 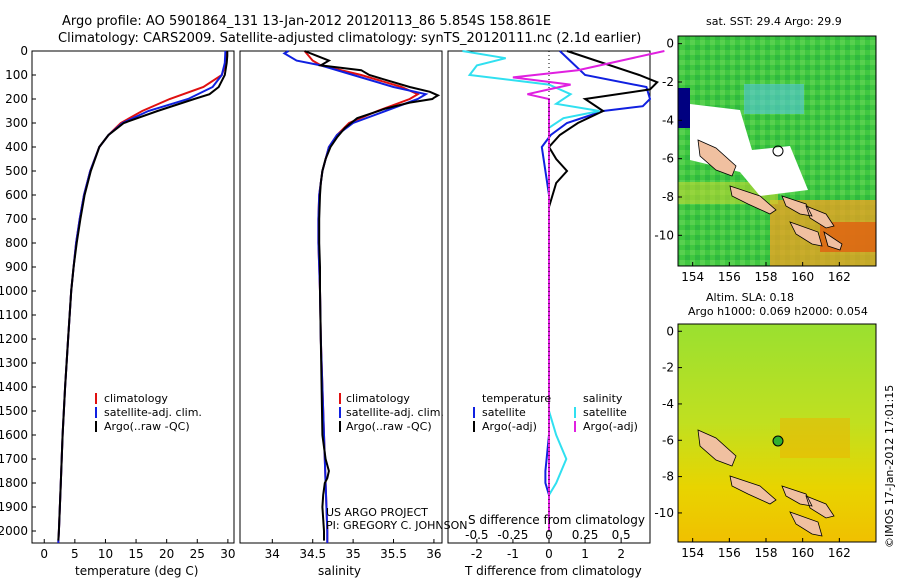 What do you see at coordinates (44, 554) in the screenshot?
I see `x-tick-label: 0` at bounding box center [44, 554].